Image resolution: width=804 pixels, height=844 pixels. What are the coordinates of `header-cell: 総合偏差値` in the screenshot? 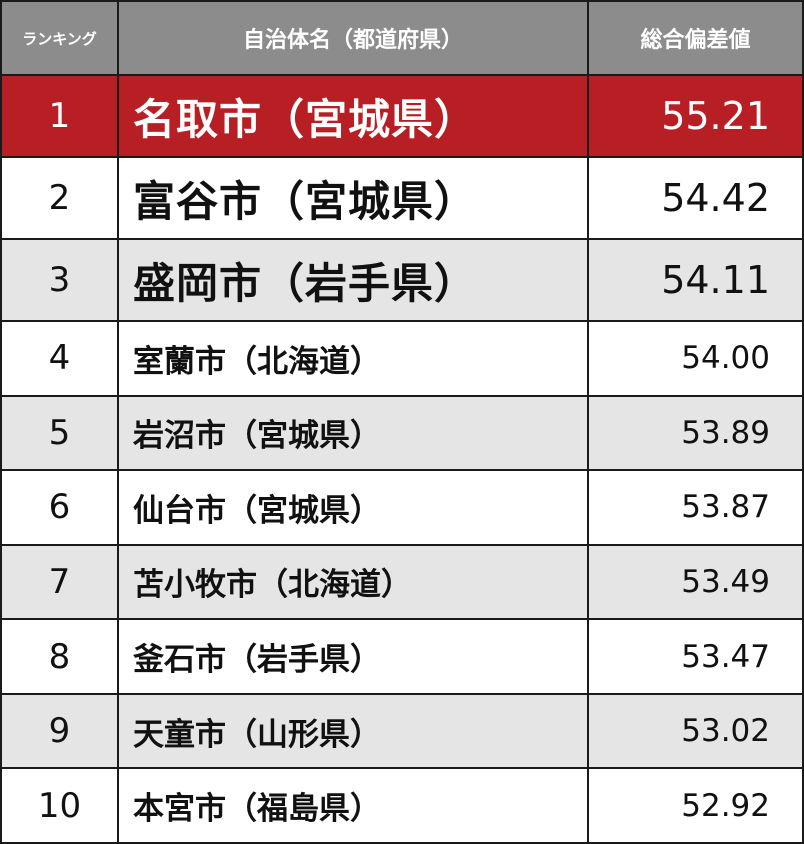 It's located at (695, 38).